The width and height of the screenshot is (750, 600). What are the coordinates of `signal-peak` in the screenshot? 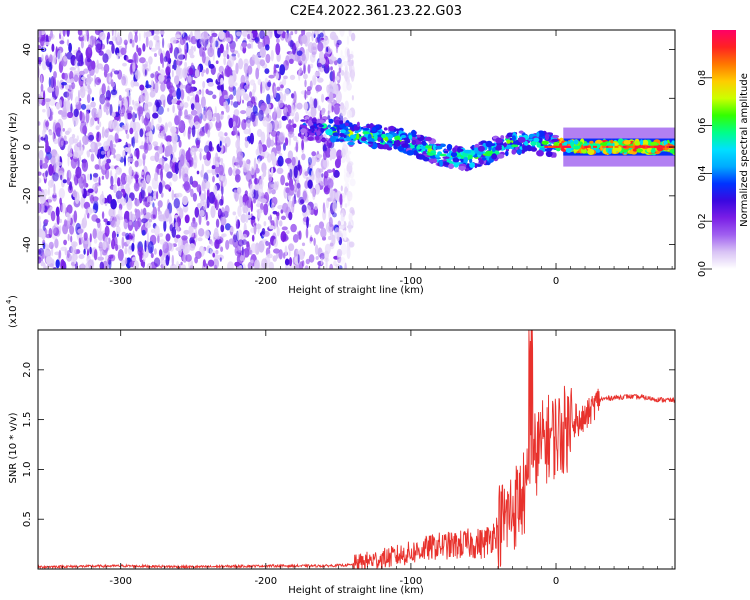 It's located at (564, 146).